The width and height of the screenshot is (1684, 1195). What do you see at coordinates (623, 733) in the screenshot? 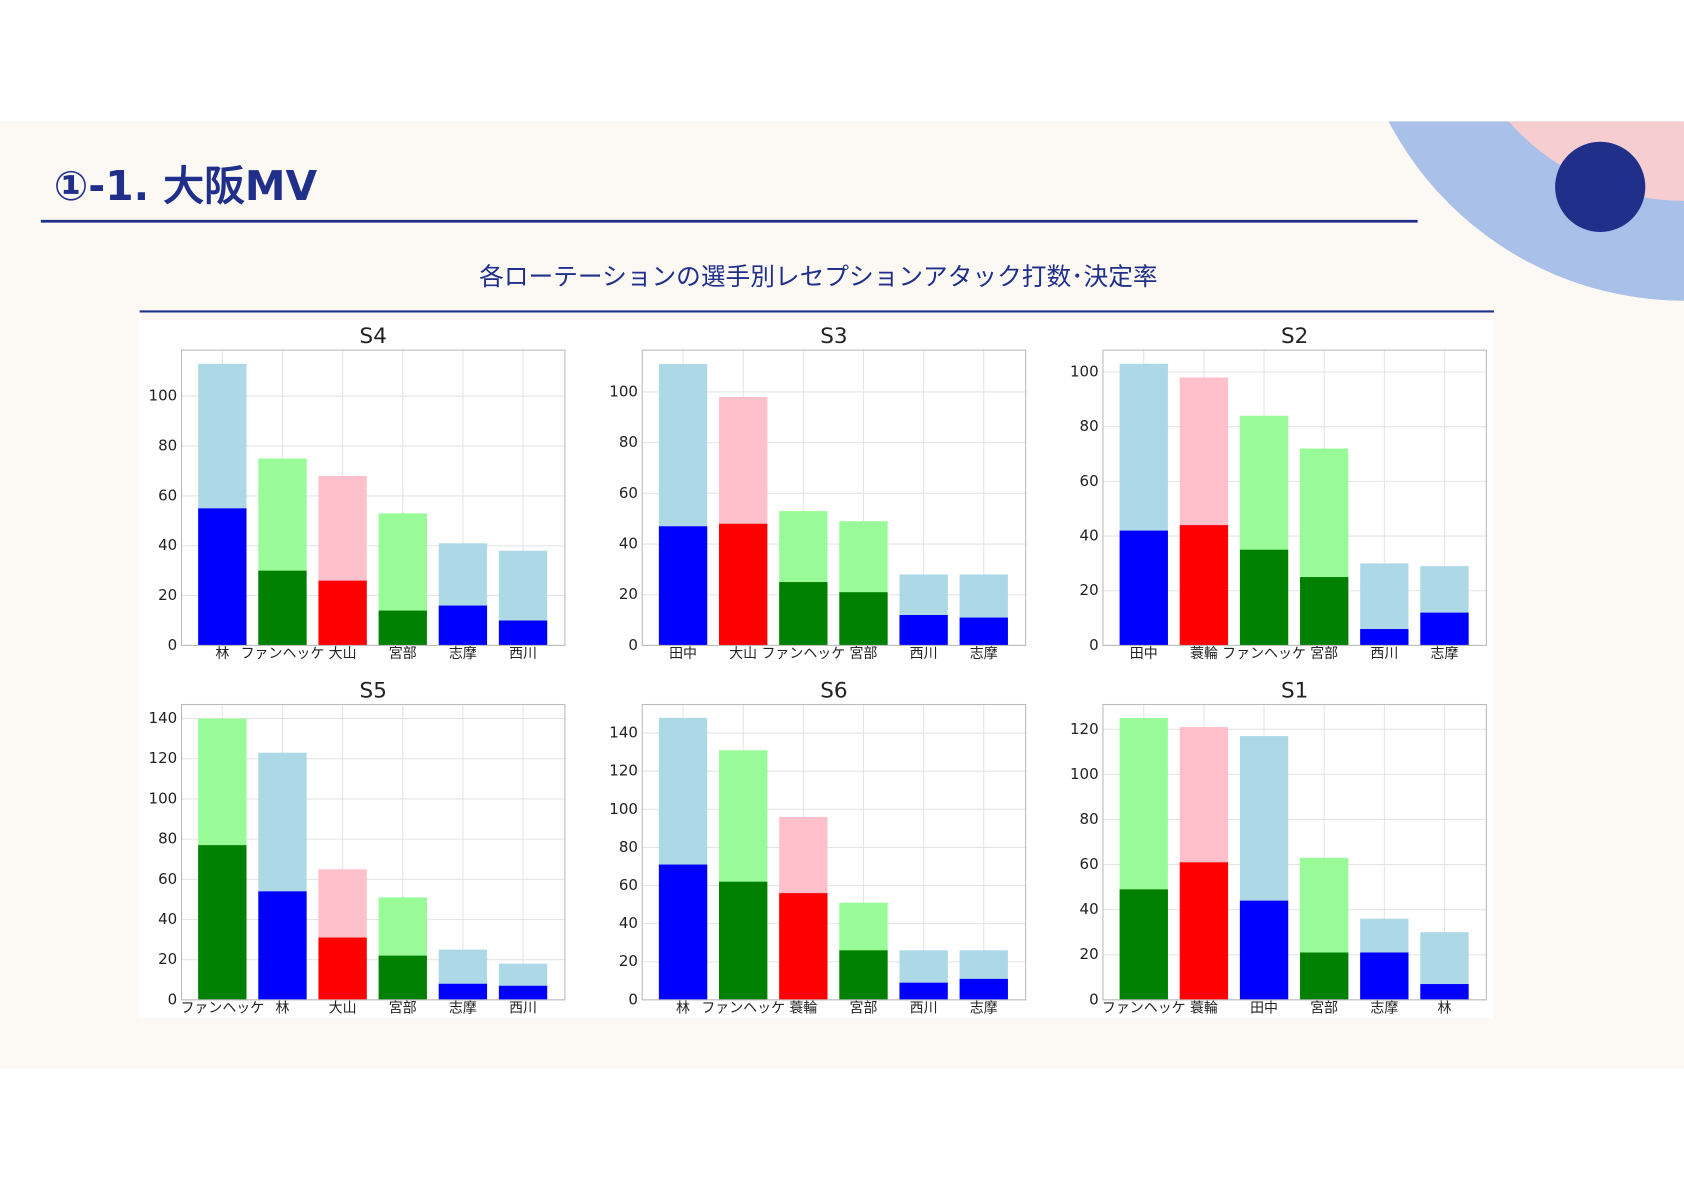
I see `y-tick-label: 140` at bounding box center [623, 733].